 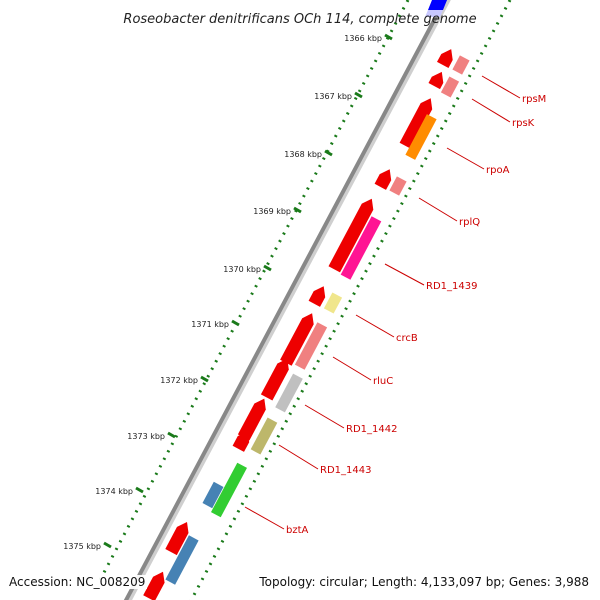 I want to click on reverse-gene-rpoa, so click(x=421, y=137).